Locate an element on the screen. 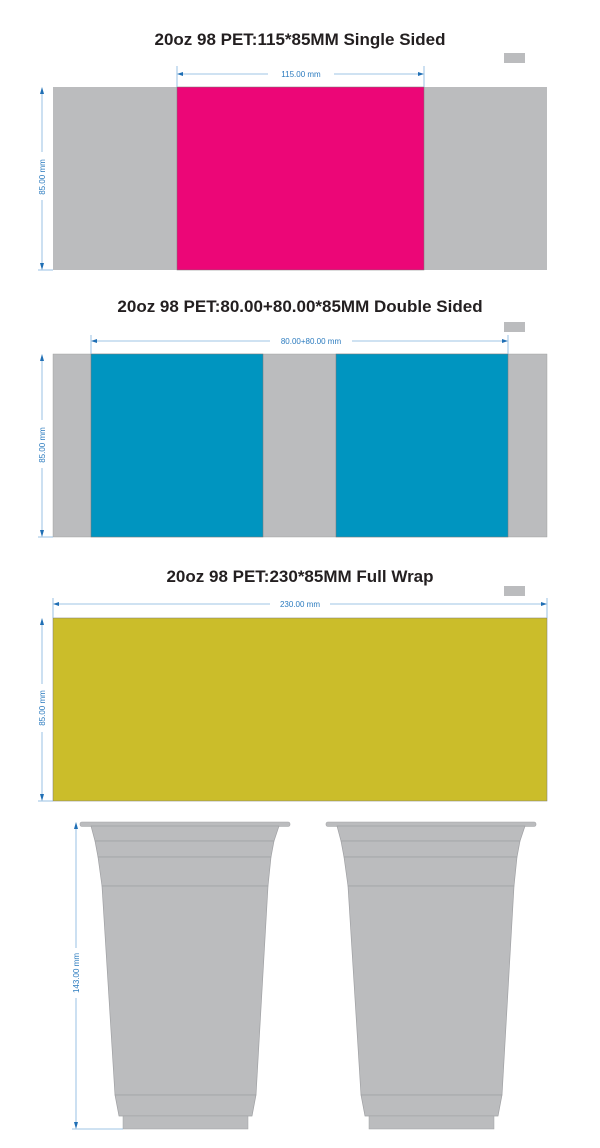 The width and height of the screenshot is (600, 1148). width-dimension-label: 115.00 mm is located at coordinates (301, 74).